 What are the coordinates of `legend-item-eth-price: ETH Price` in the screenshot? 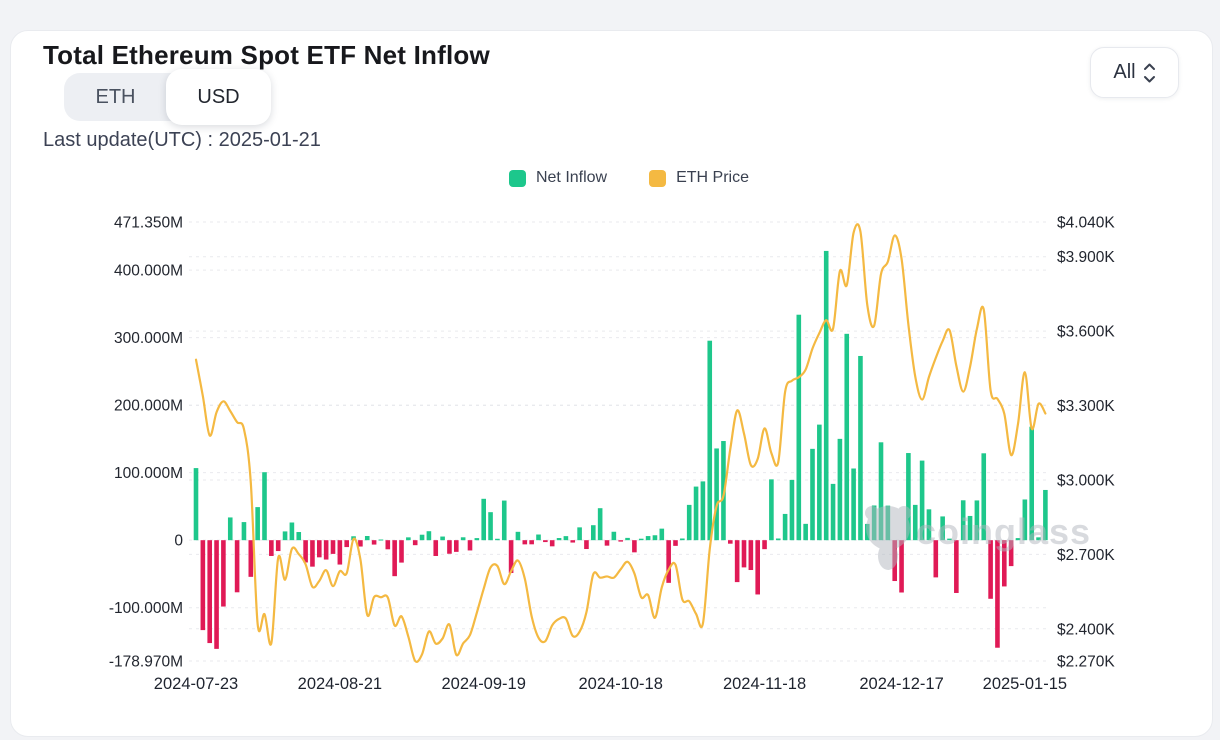 It's located at (699, 178).